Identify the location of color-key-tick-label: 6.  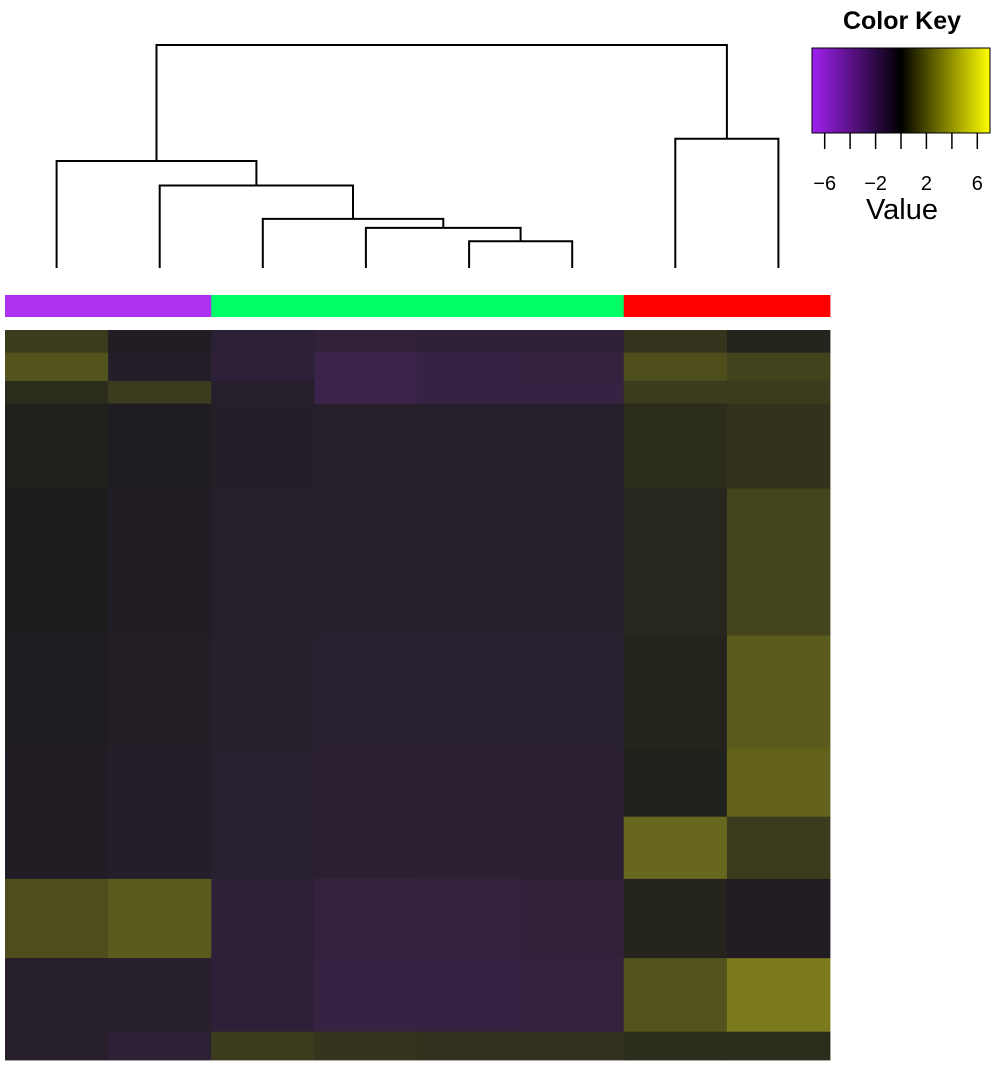
(977, 184).